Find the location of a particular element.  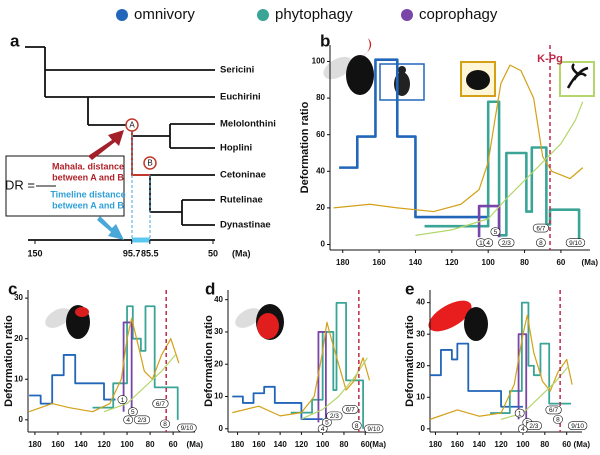

dr-box is located at coordinates (65, 186).